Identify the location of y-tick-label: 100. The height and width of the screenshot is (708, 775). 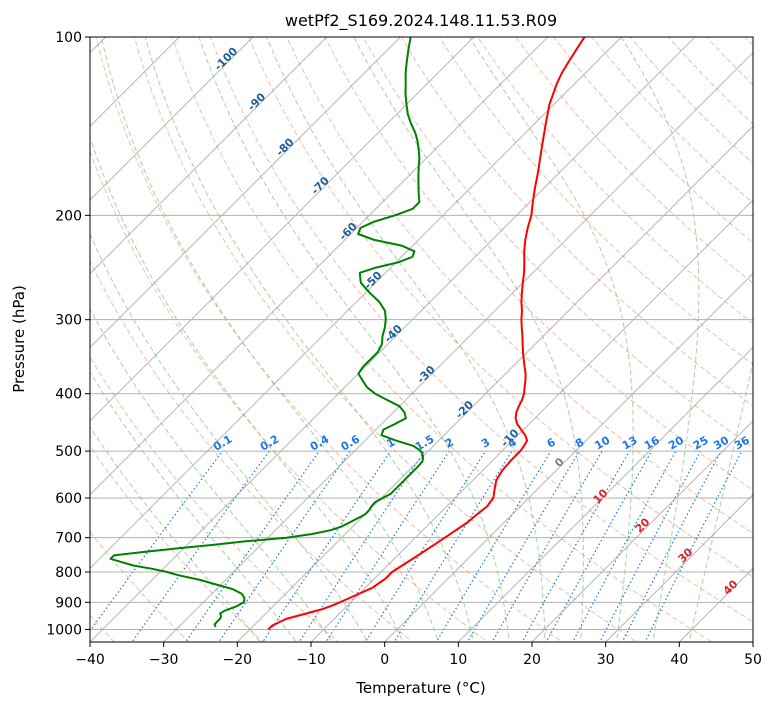
(68, 38).